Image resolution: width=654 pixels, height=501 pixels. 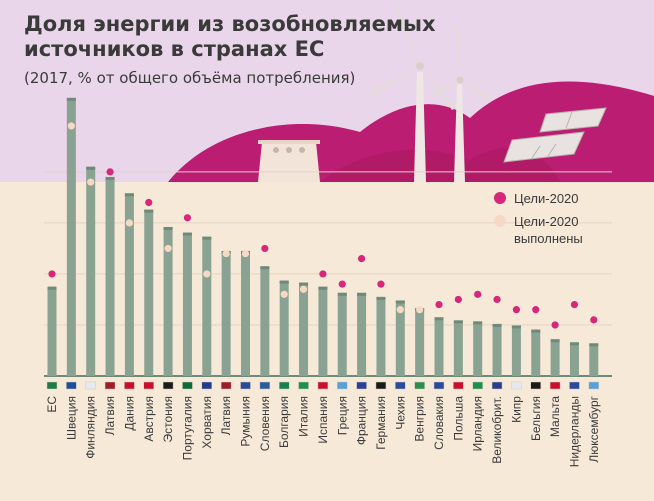 What do you see at coordinates (284, 422) in the screenshot?
I see `category-label: Болгария` at bounding box center [284, 422].